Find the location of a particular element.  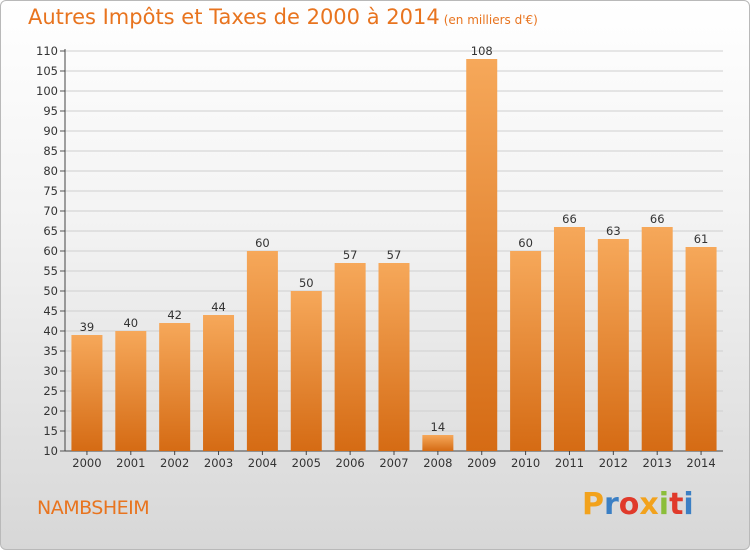

y-tick-label: 75 is located at coordinates (50, 191).